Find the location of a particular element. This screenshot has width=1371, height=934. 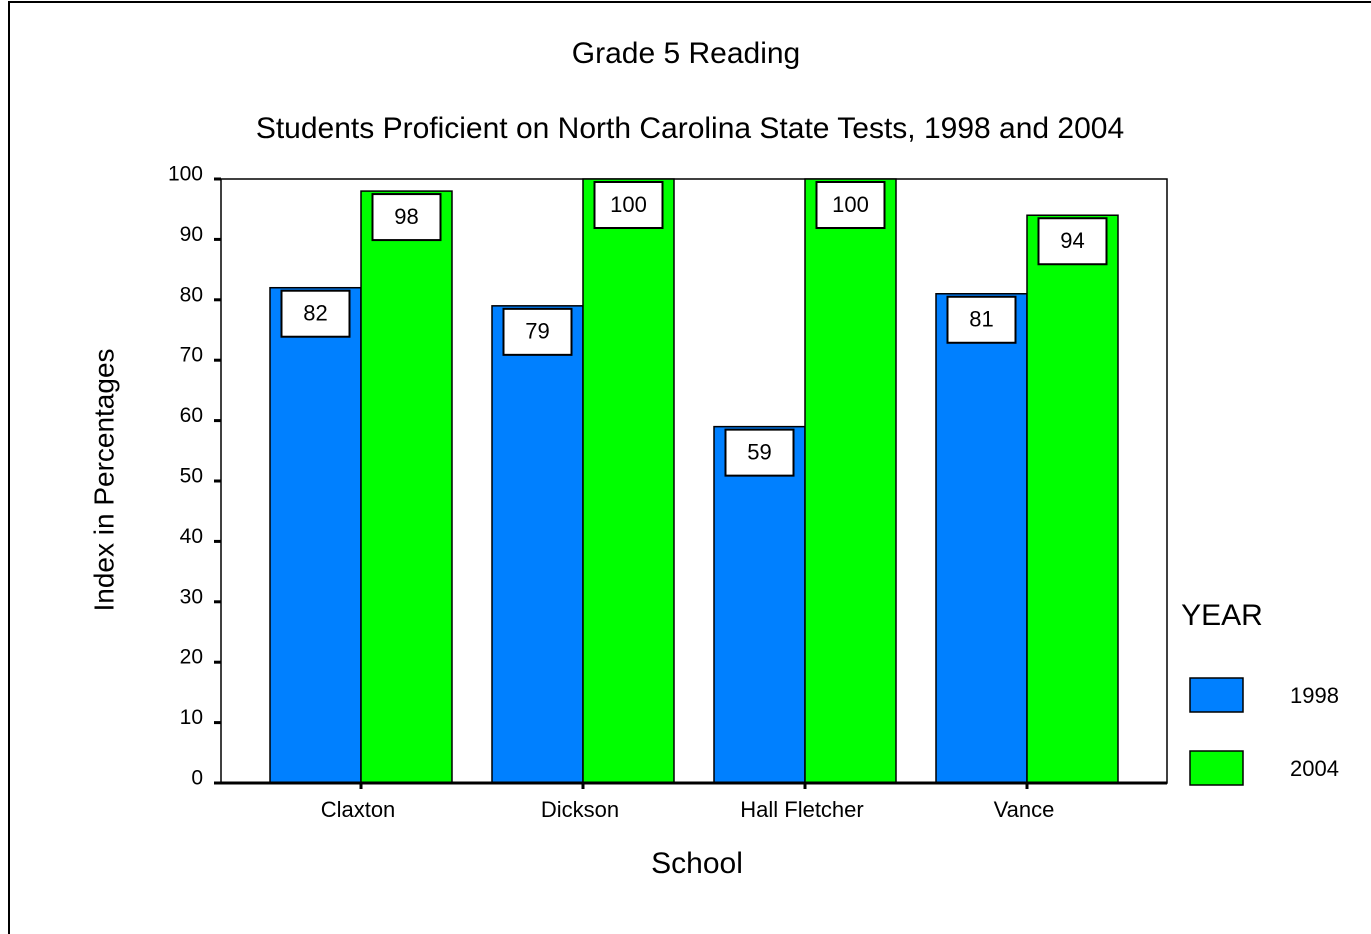

data-label: 59 is located at coordinates (759, 451).